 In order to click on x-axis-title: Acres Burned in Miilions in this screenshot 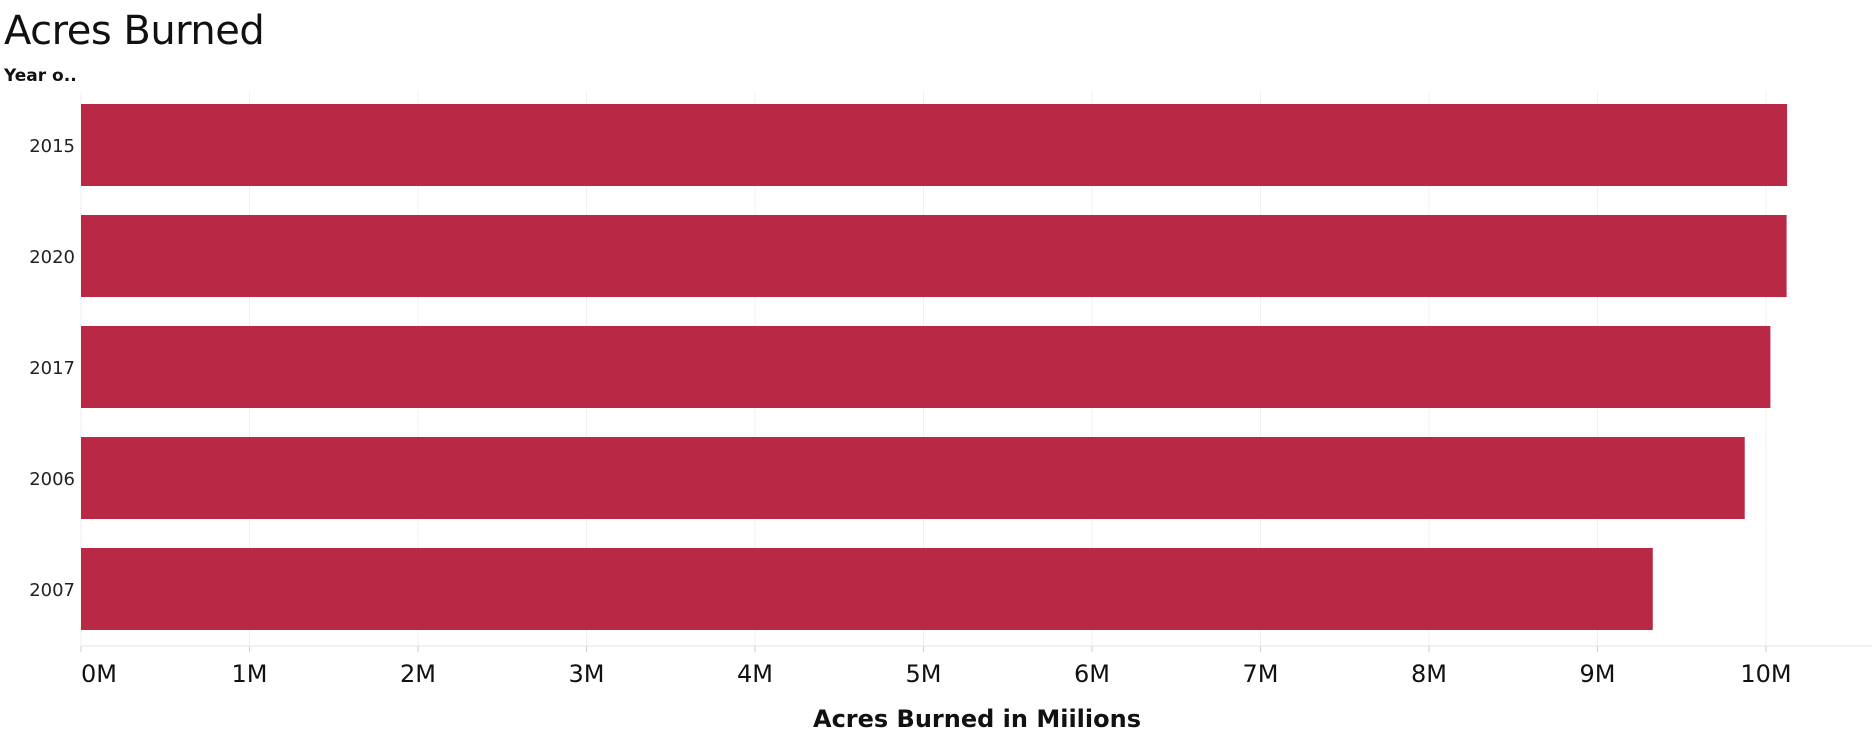, I will do `click(977, 719)`.